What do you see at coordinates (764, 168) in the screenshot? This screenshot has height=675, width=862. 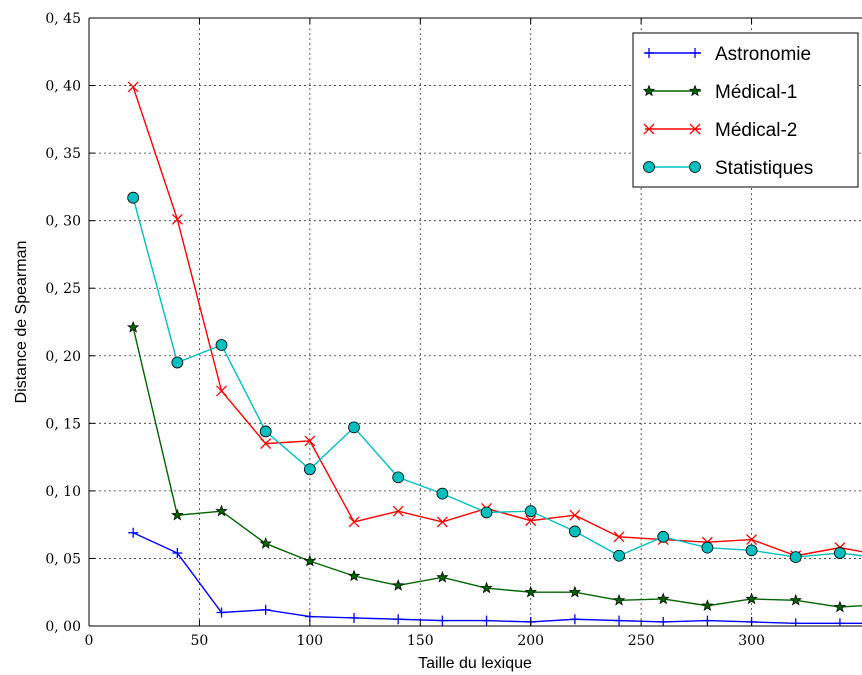 I see `legend-label: Statistiques` at bounding box center [764, 168].